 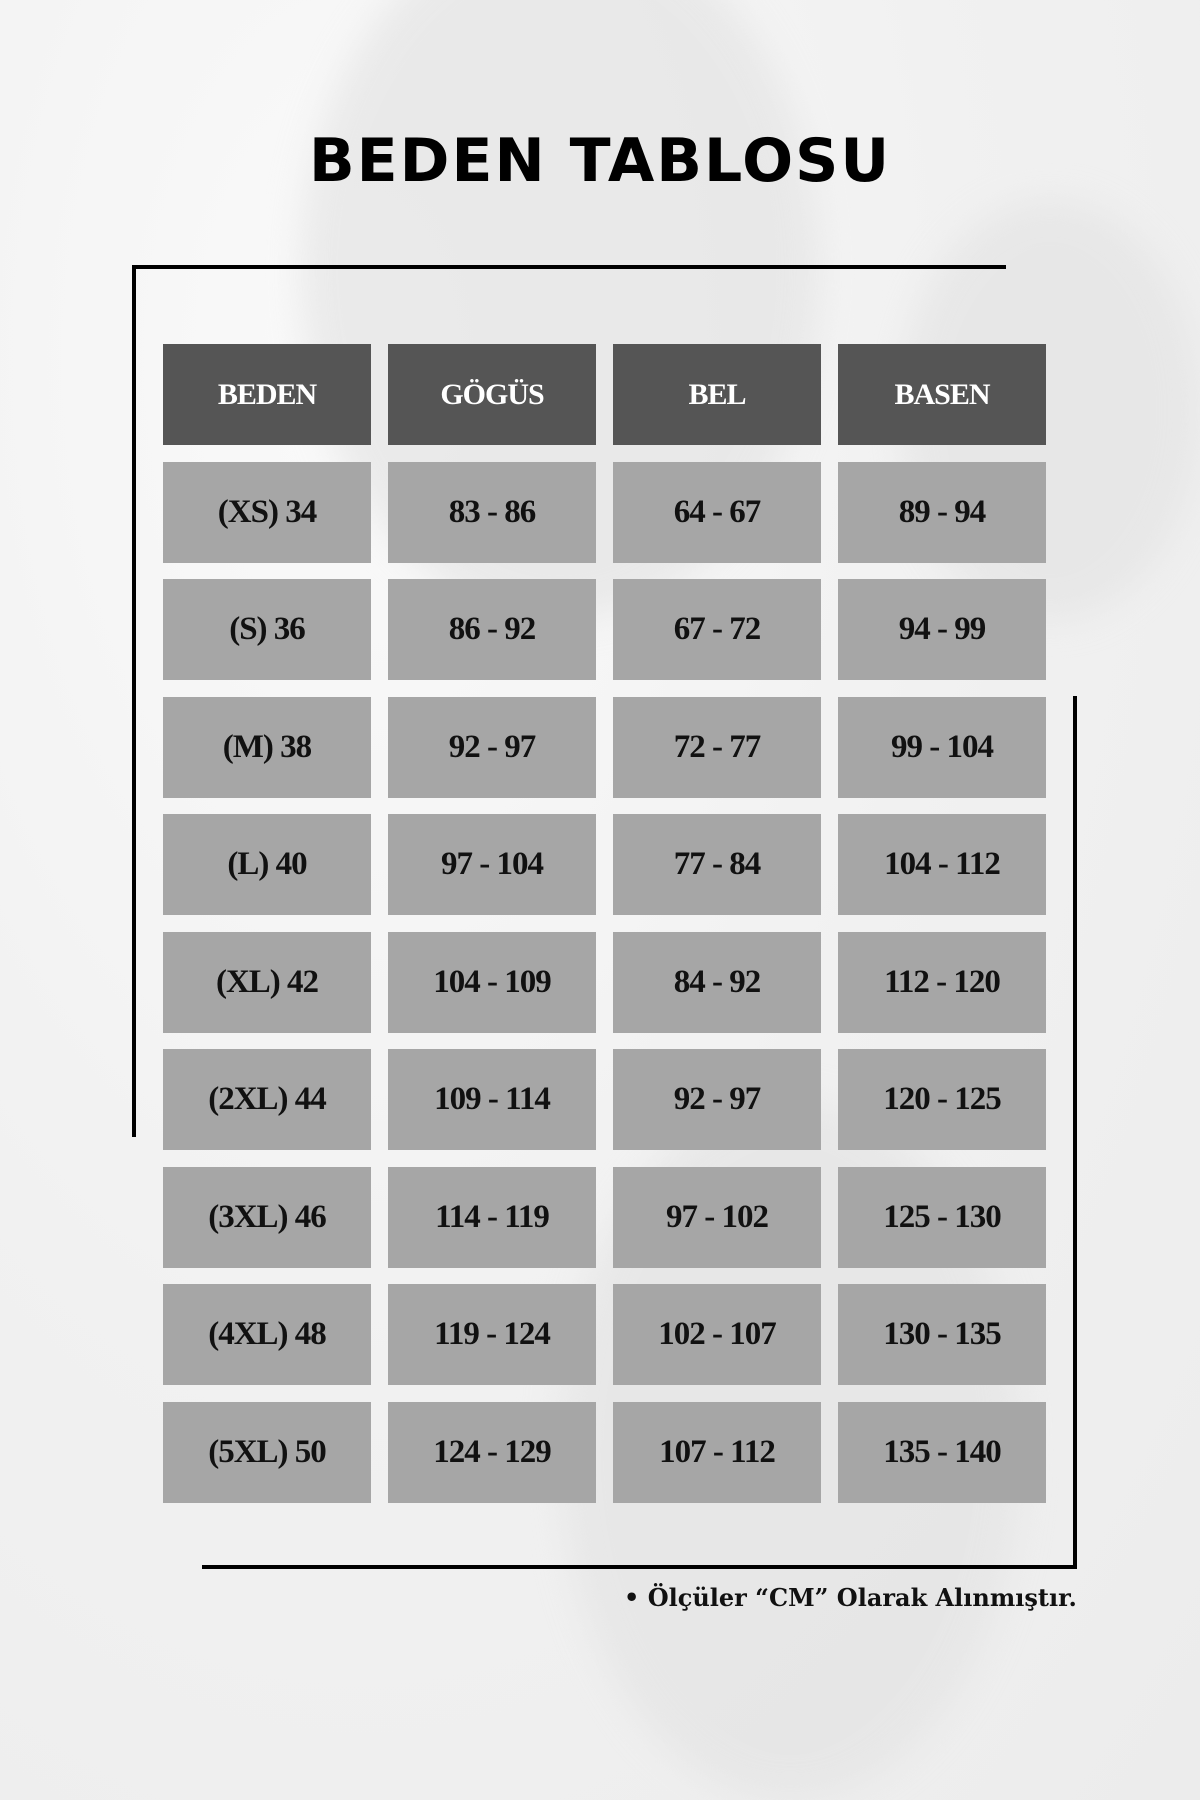 What do you see at coordinates (942, 1217) in the screenshot?
I see `table-cell: 125 - 130` at bounding box center [942, 1217].